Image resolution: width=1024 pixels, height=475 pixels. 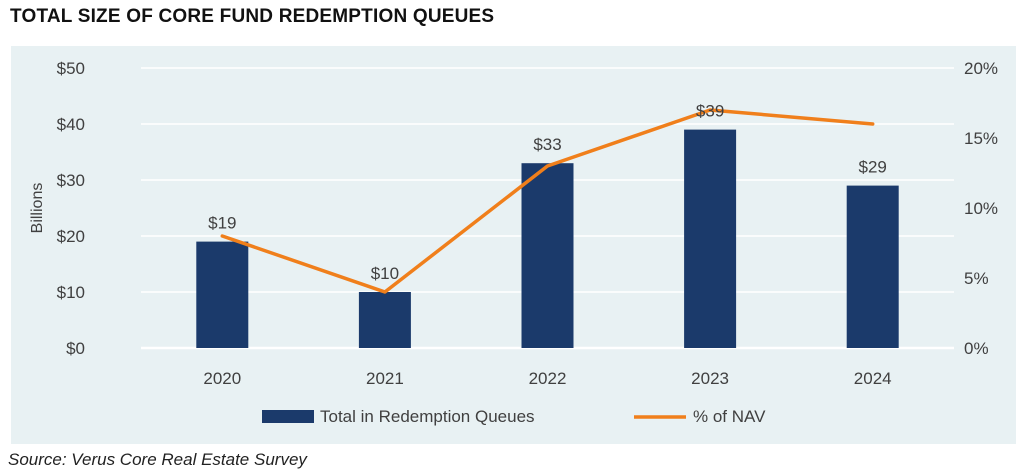 I want to click on y-axis-title: Billions, so click(x=37, y=208).